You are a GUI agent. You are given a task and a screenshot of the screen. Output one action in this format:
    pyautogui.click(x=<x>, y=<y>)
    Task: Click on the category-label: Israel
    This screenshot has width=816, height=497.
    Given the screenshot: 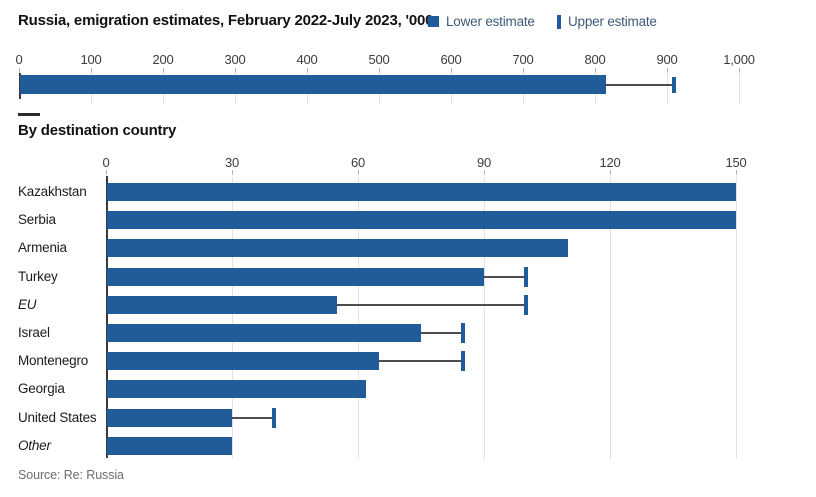 What is the action you would take?
    pyautogui.click(x=34, y=332)
    